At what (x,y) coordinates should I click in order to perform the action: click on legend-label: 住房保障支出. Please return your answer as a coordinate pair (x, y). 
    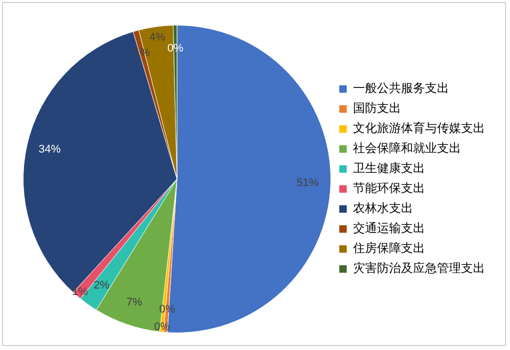
    Looking at the image, I should click on (388, 248).